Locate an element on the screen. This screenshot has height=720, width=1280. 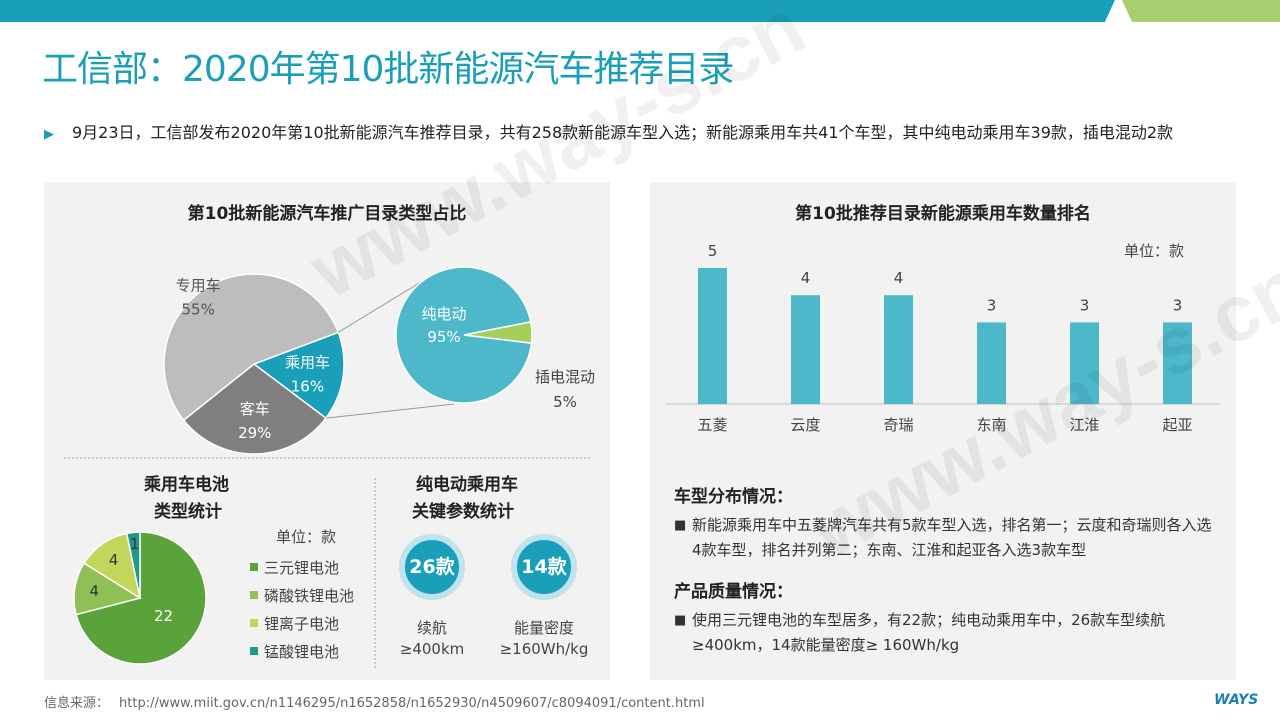
range-label-line1: 续航 is located at coordinates (431, 628).